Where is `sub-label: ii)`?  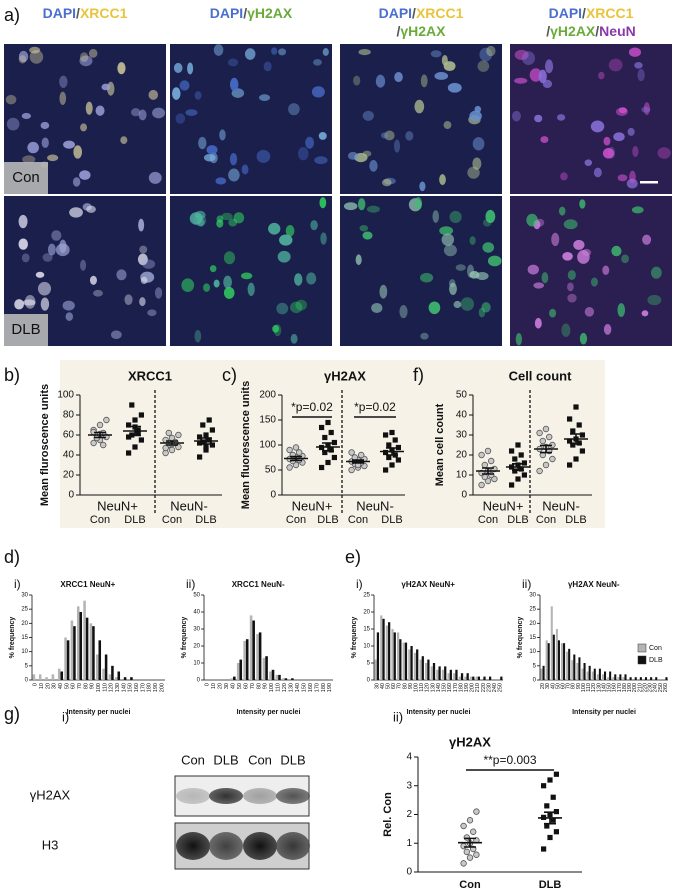 sub-label: ii) is located at coordinates (190, 584).